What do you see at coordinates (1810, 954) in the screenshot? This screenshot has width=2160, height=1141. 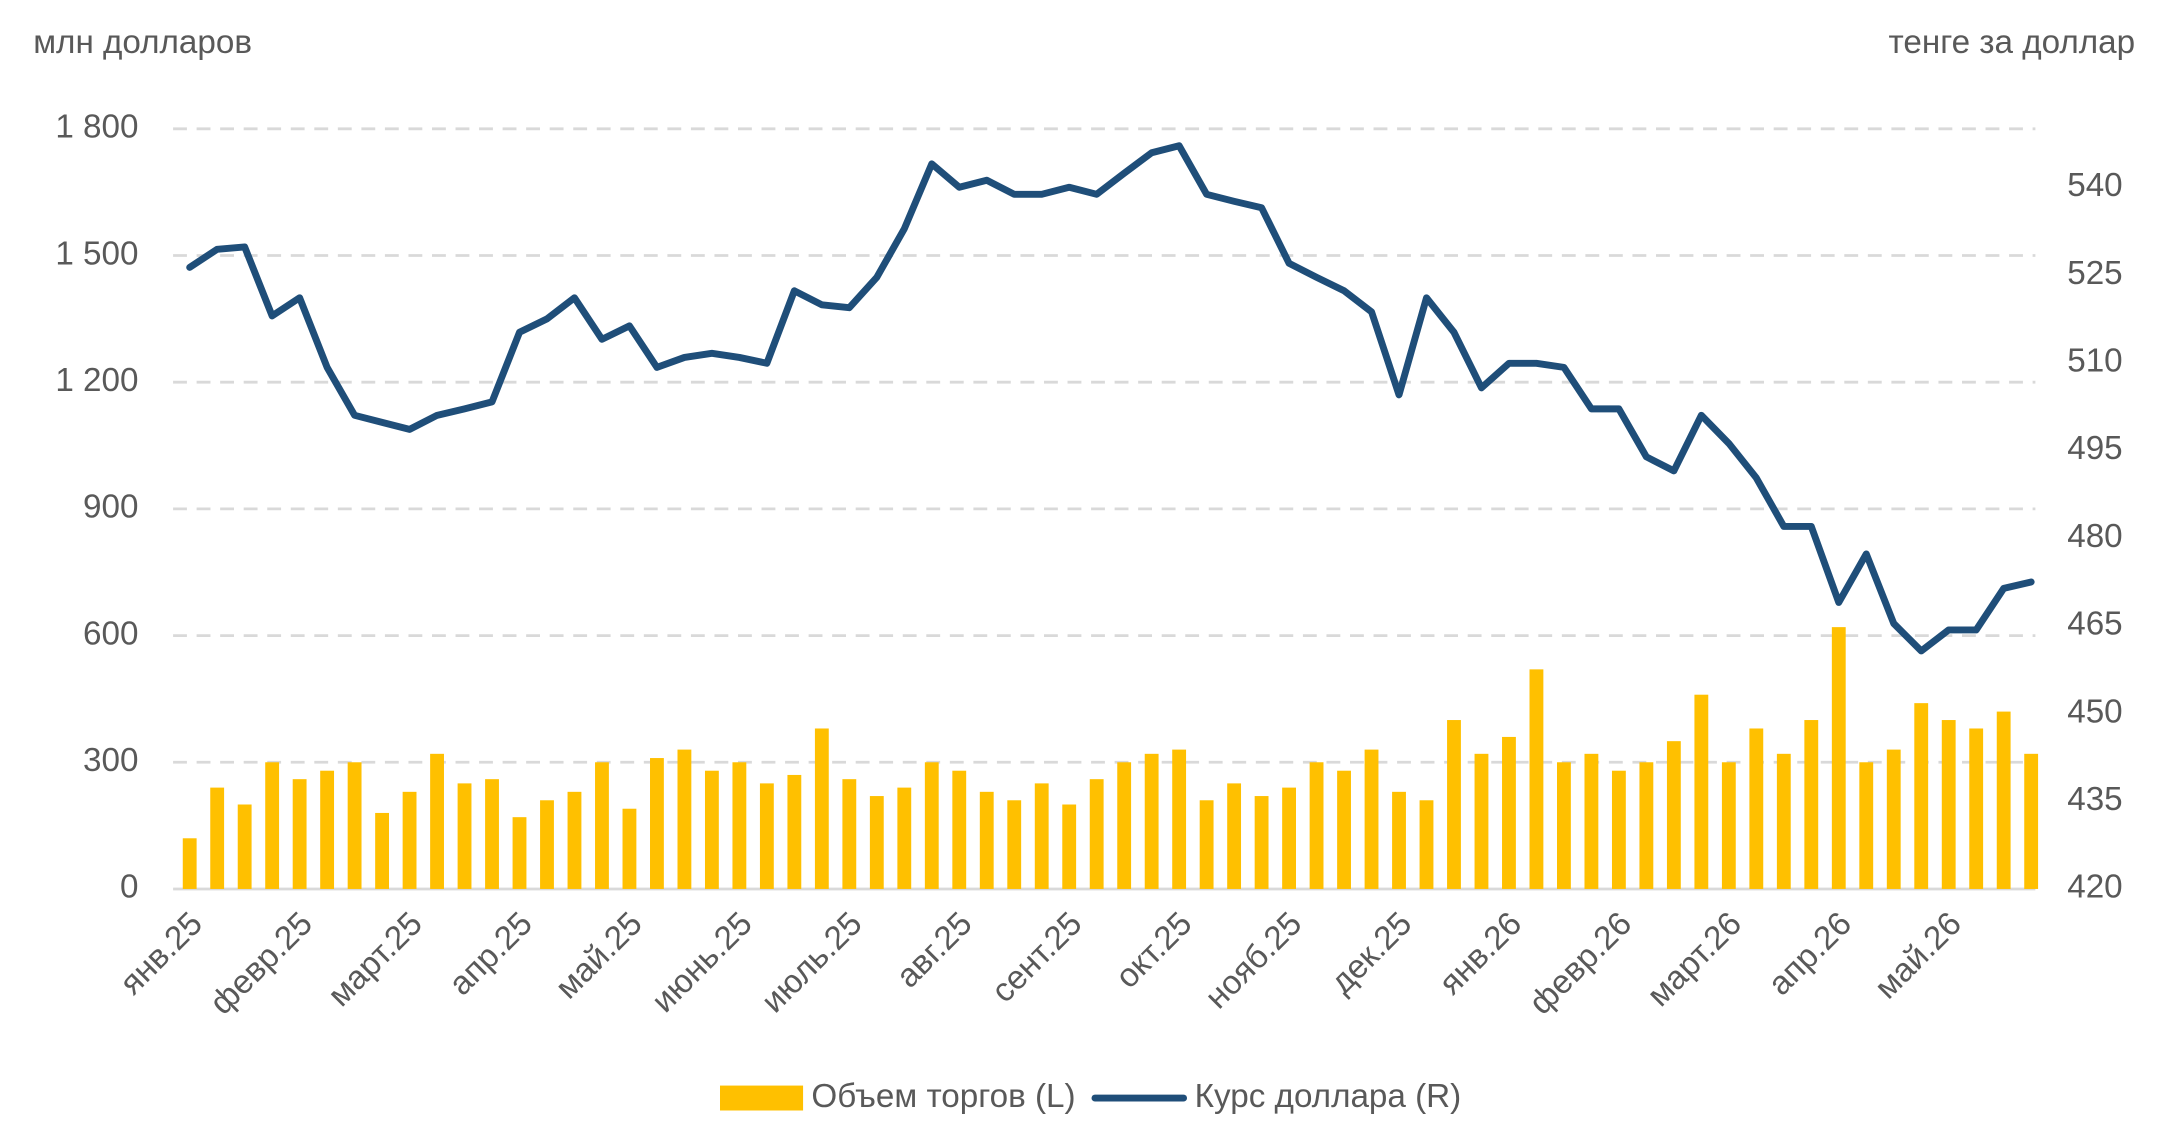 I see `x-tick-label: апр.26` at bounding box center [1810, 954].